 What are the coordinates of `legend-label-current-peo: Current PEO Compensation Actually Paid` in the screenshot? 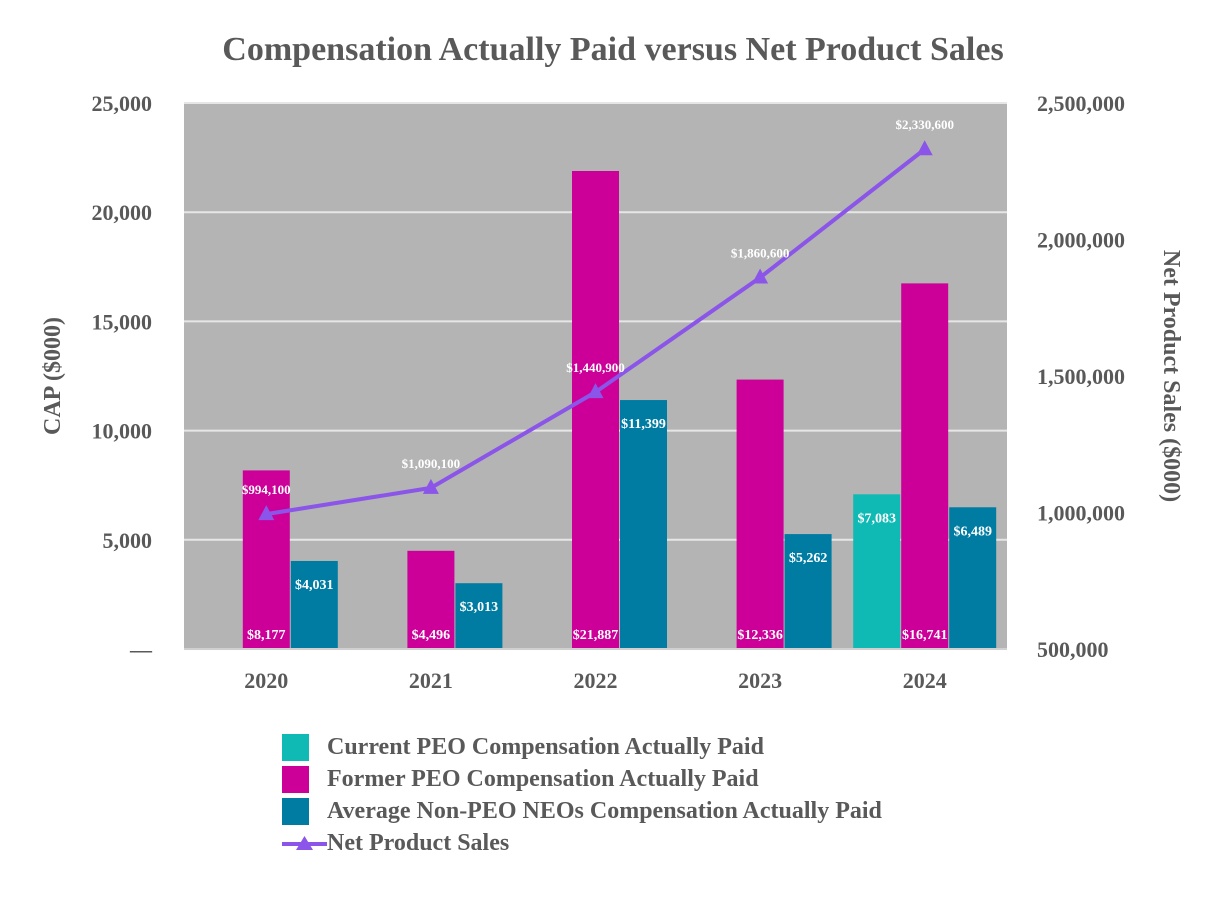 It's located at (545, 746).